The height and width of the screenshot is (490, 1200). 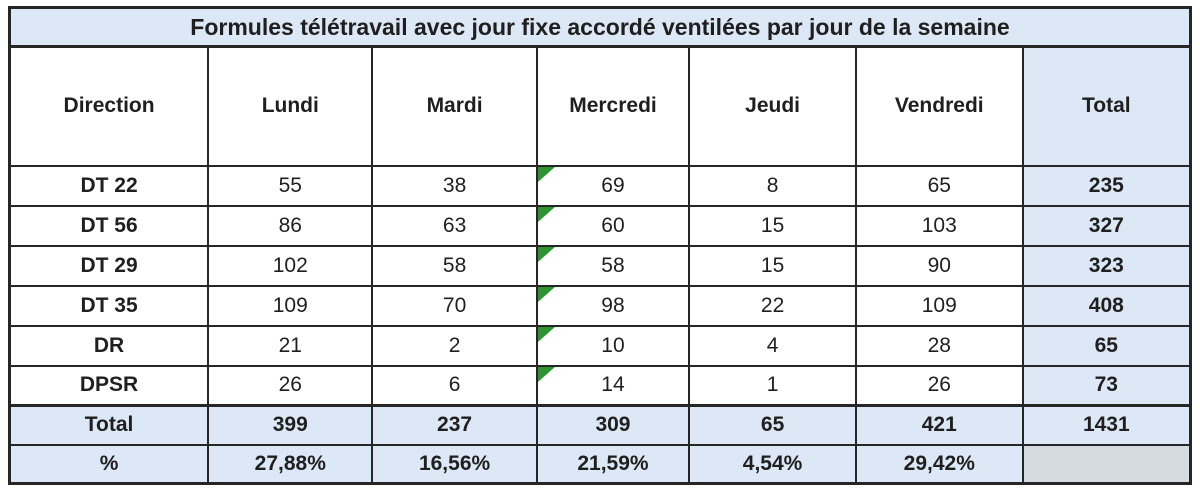 I want to click on cell-lundi: 26, so click(x=290, y=385).